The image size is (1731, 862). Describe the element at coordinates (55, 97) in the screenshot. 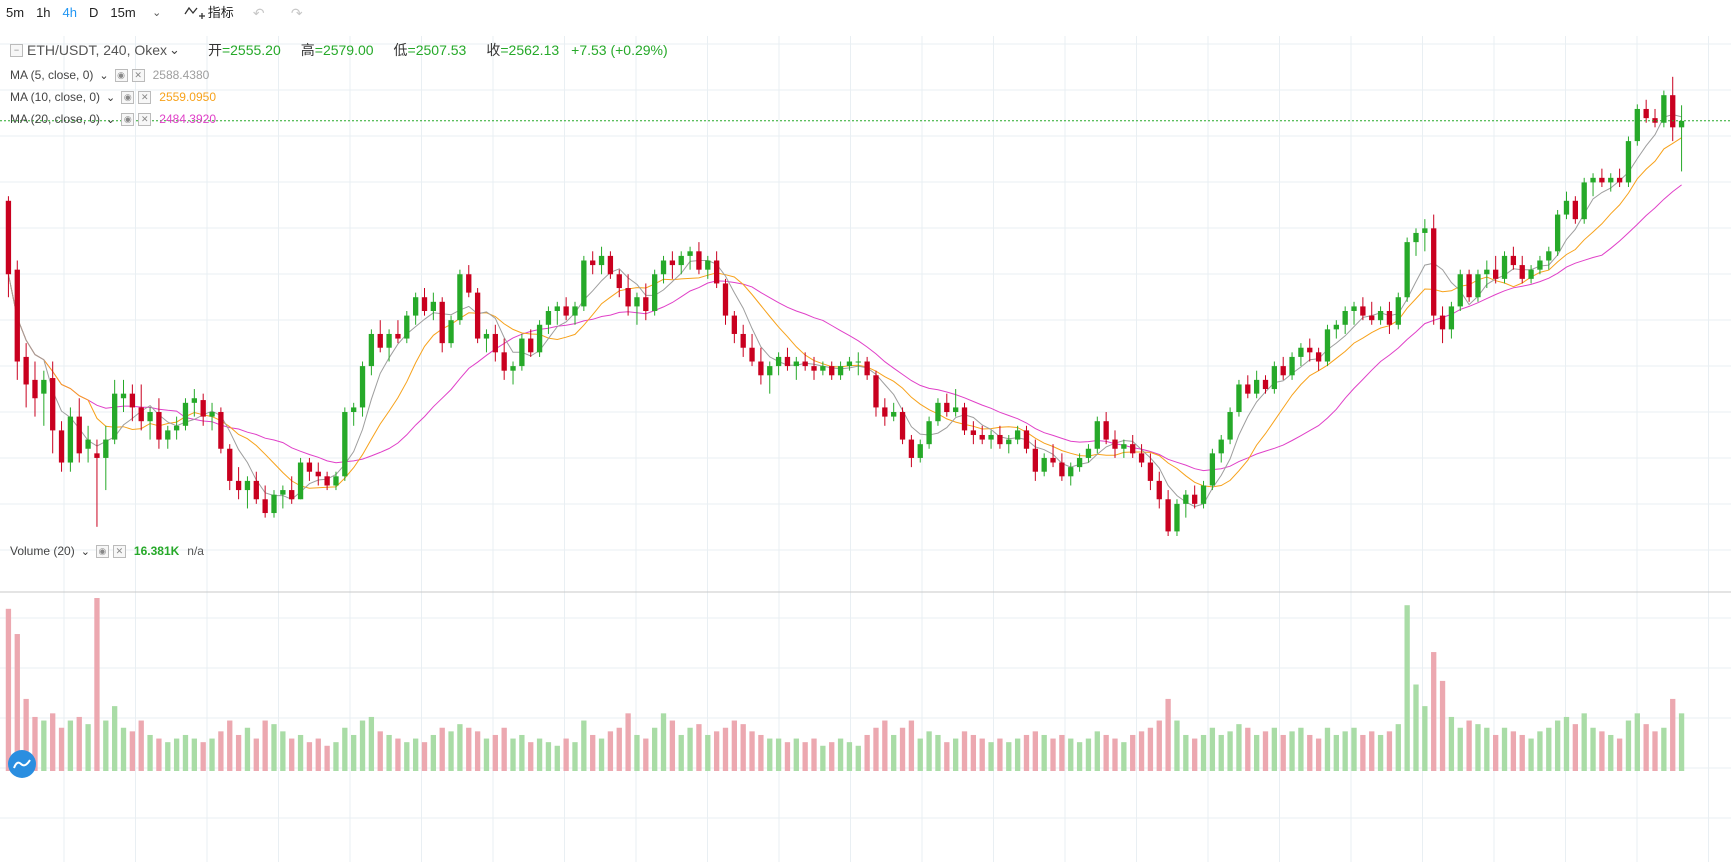

I see `ma10-name: MA (10, close, 0)` at that location.